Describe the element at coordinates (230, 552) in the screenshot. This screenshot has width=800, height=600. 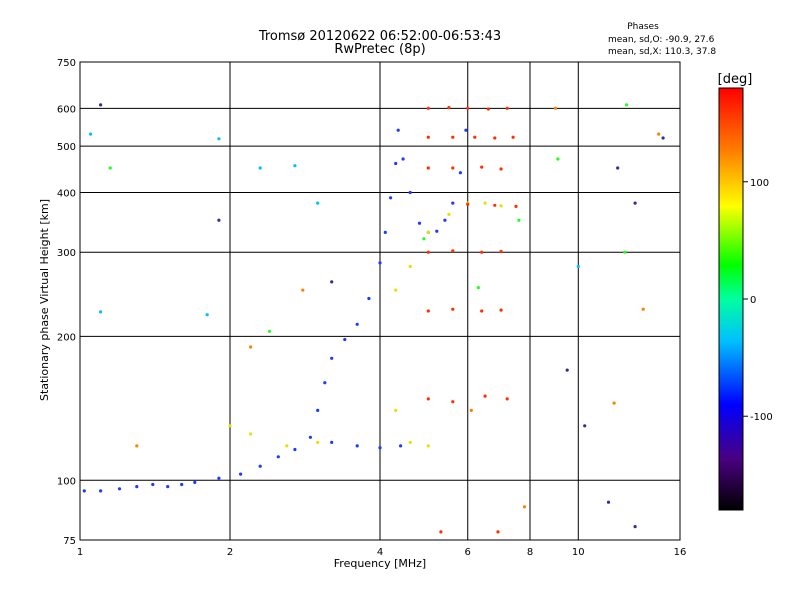
I see `x-tick-label: 2` at that location.